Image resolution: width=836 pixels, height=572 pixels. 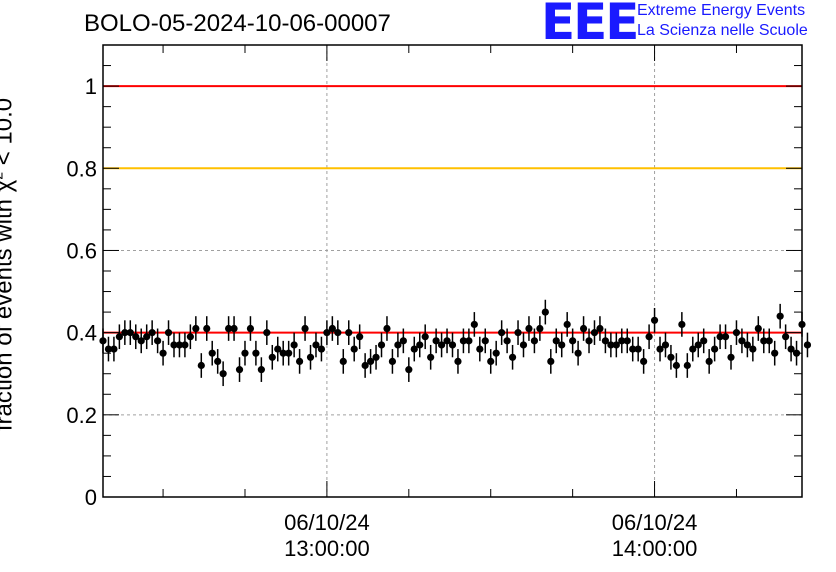 I want to click on x-tick-label-time: 14:00:00, so click(x=655, y=548).